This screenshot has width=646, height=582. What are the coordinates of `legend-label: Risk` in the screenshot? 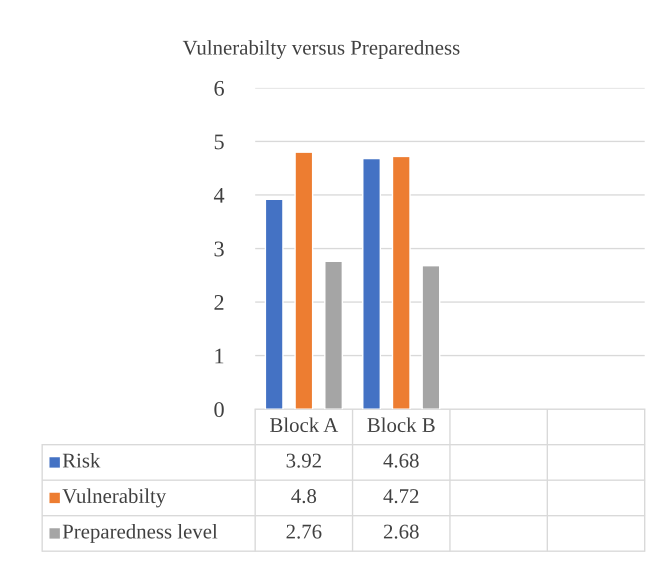 It's located at (81, 460).